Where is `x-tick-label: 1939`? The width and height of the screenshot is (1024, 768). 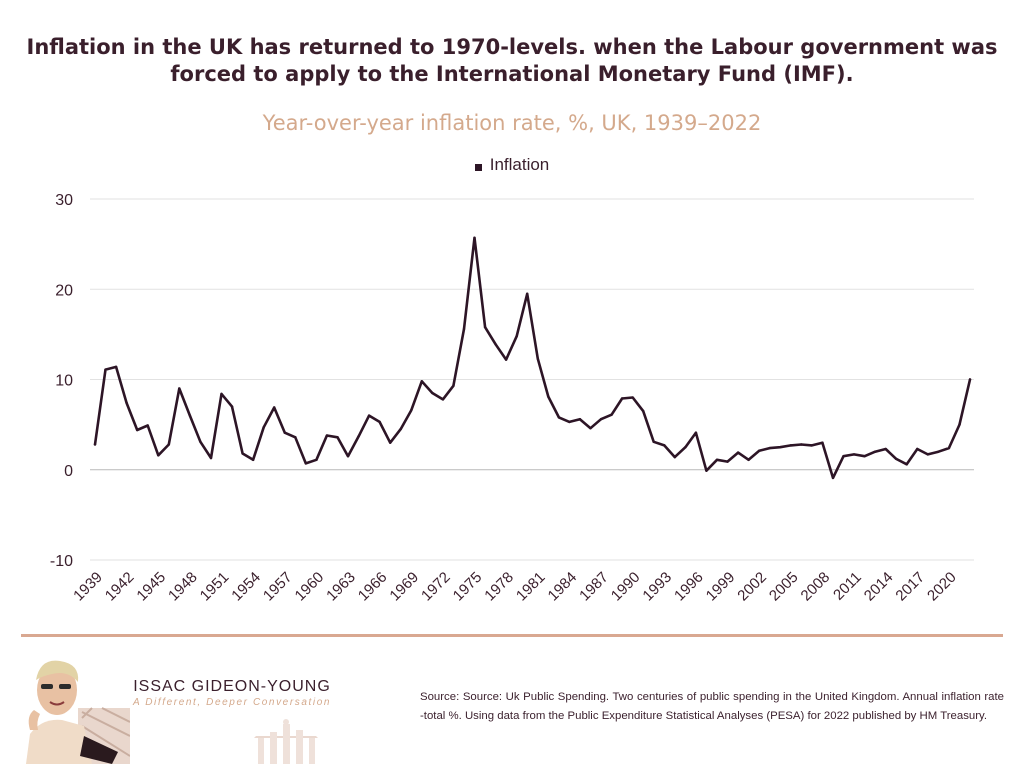
x-tick-label: 1939 is located at coordinates (88, 587).